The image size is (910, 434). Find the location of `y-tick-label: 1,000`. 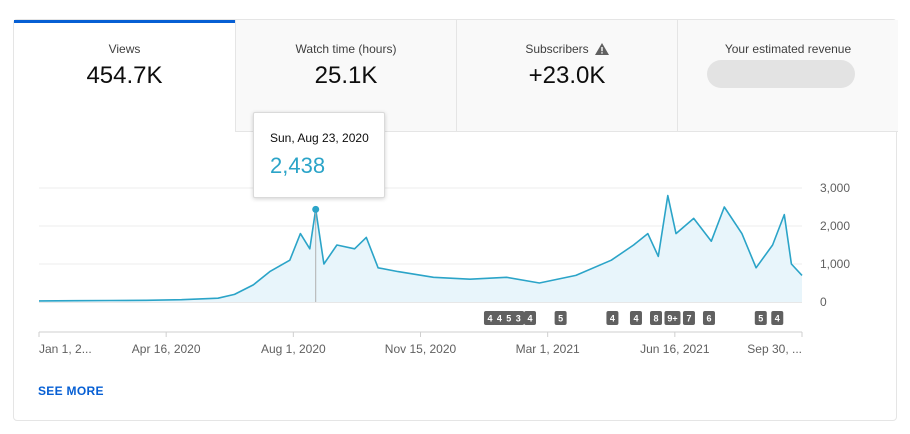

y-tick-label: 1,000 is located at coordinates (835, 264).